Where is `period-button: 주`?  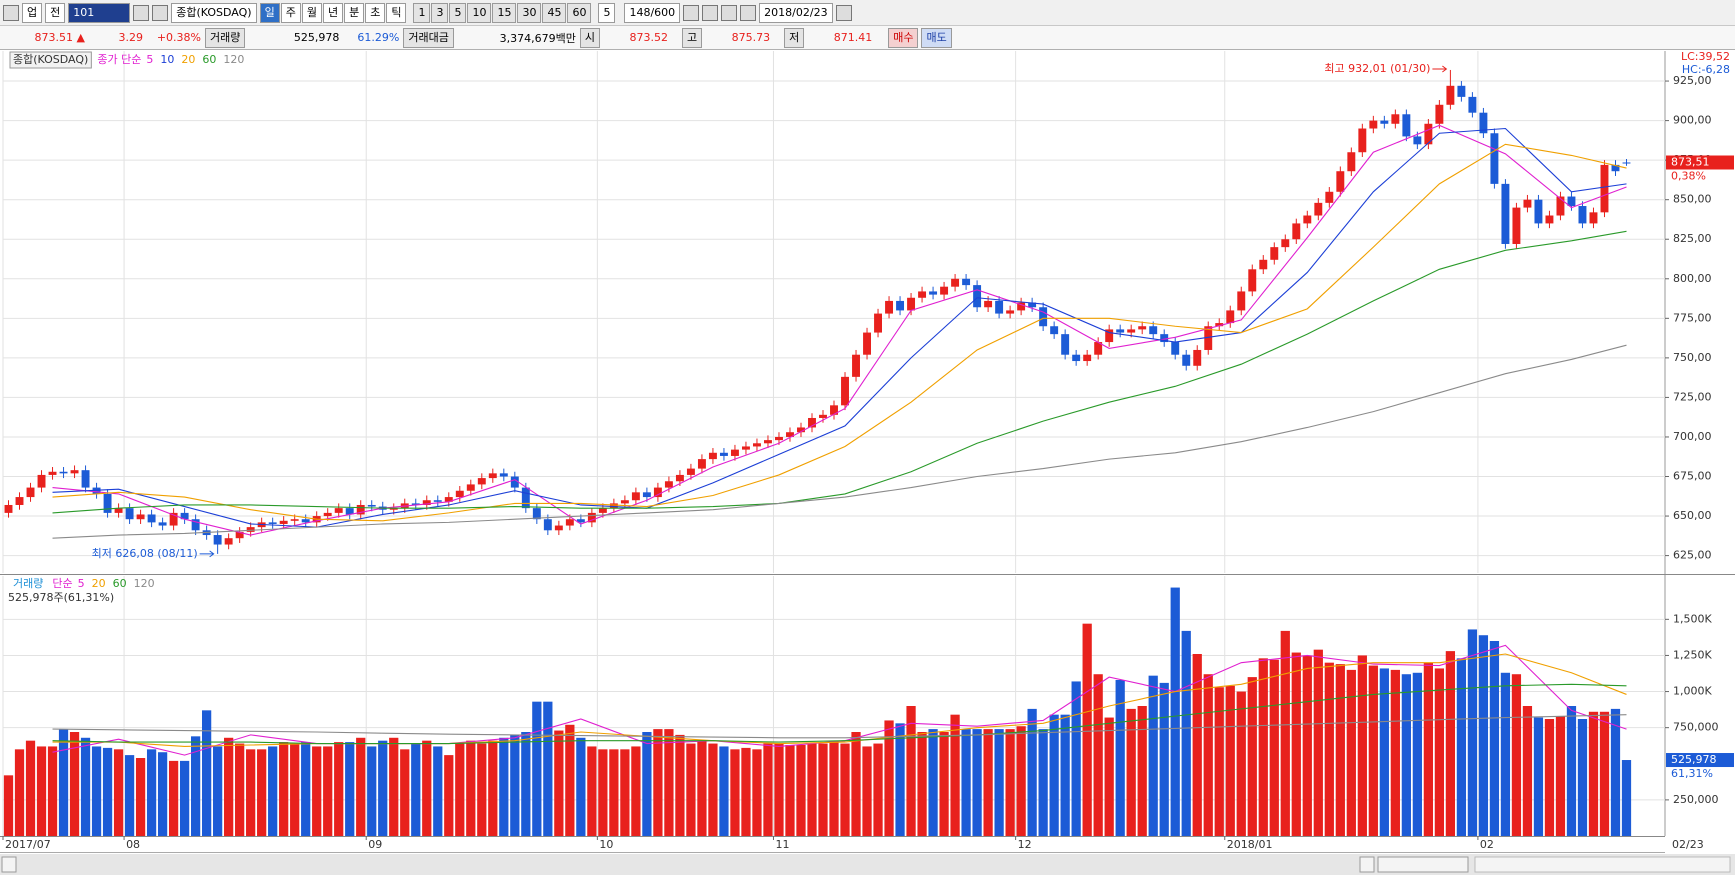 period-button: 주 is located at coordinates (290, 12).